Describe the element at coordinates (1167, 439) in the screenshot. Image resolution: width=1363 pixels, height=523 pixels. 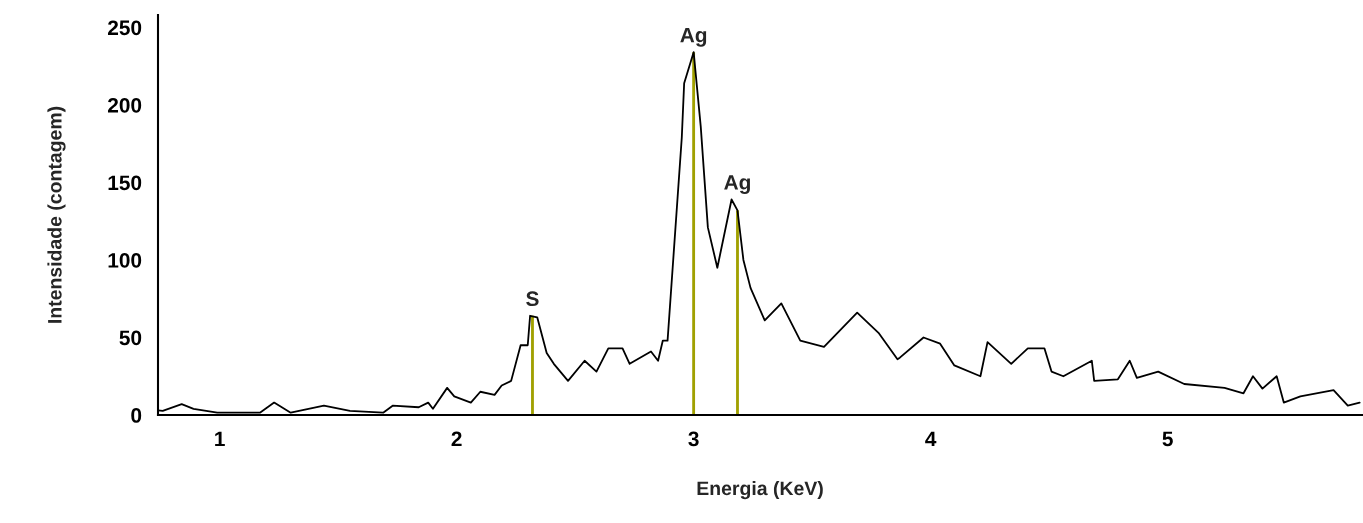
I see `x-tick-label: 5` at that location.